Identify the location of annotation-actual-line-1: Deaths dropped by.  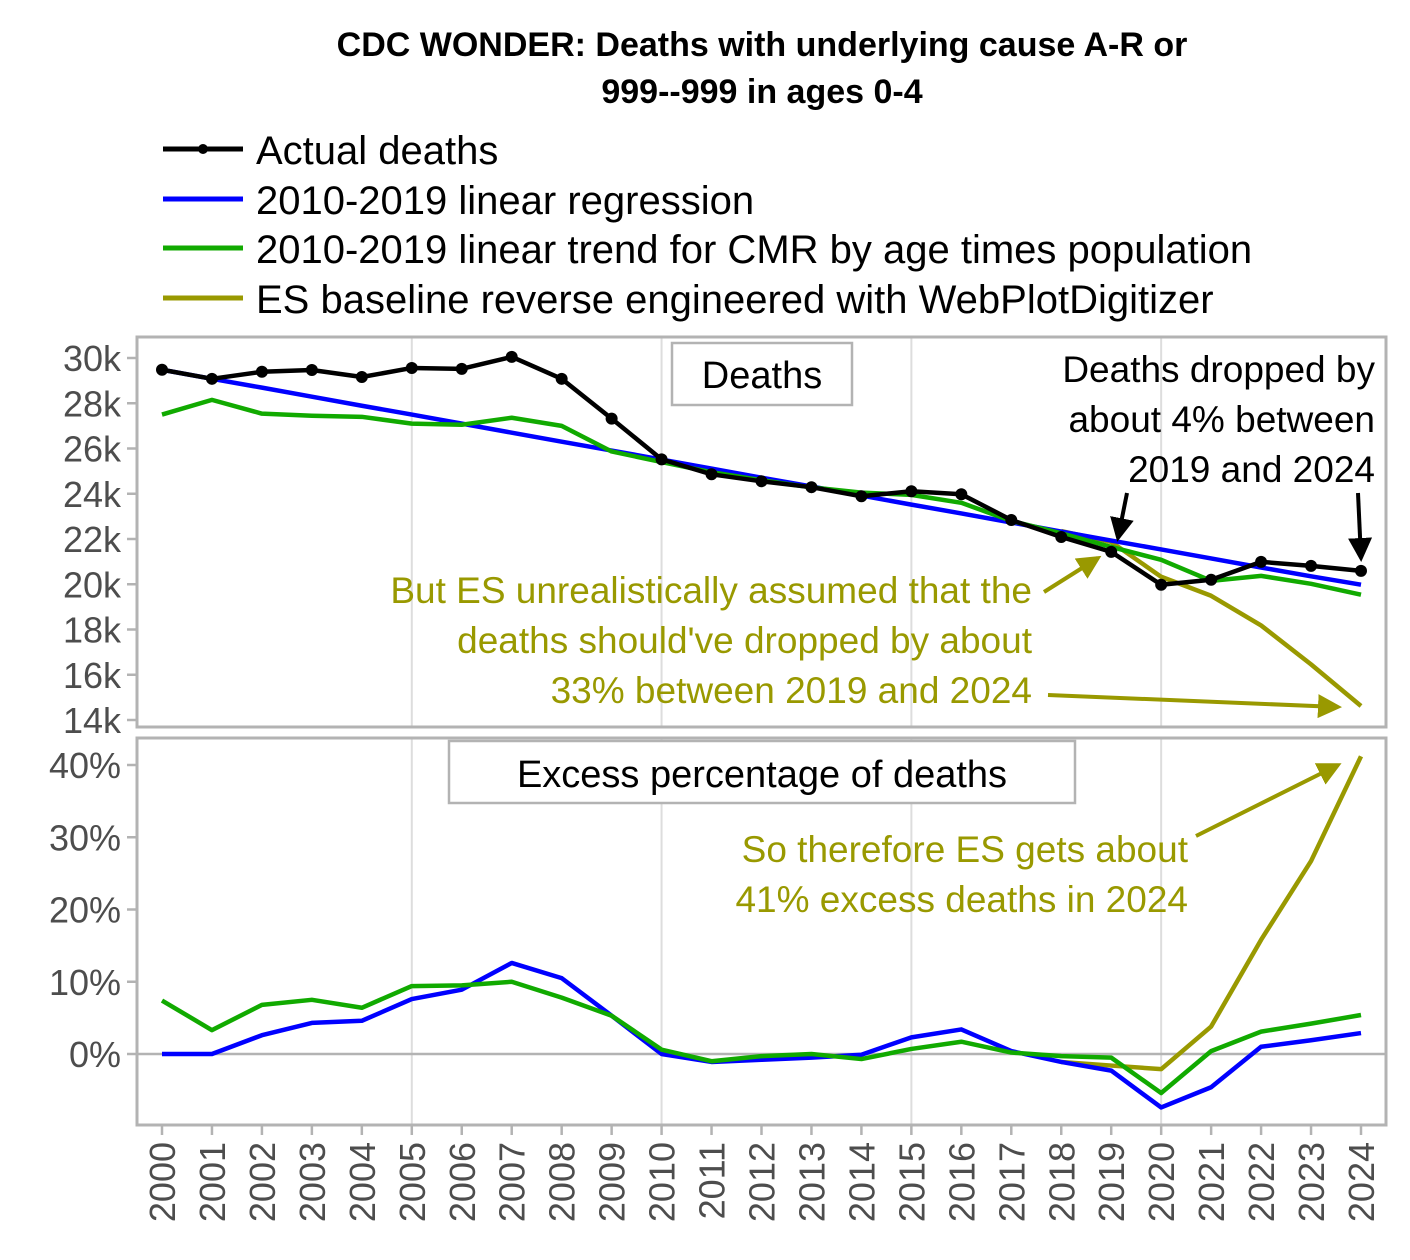
(1218, 369).